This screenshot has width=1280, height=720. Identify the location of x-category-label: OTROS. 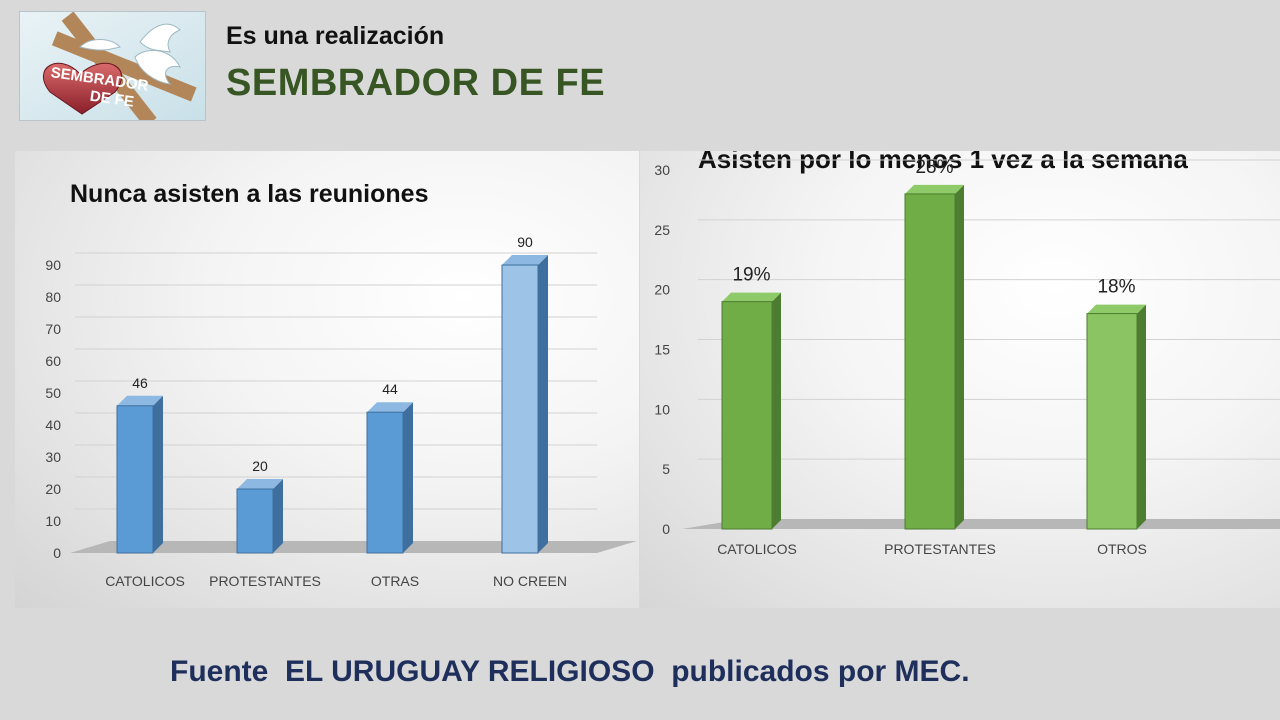
(1122, 549).